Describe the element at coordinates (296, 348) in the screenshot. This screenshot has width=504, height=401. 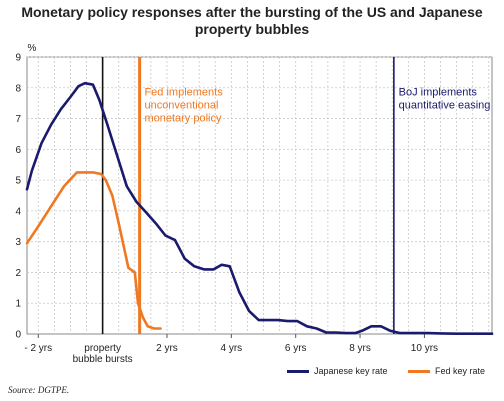
I see `x-tick-label-3: 6 yrs` at that location.